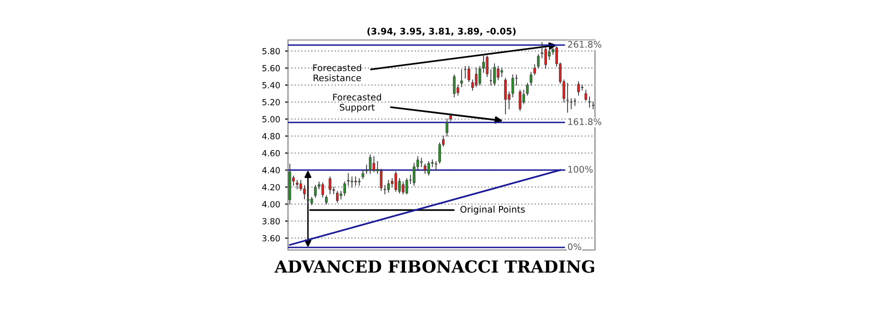 The image size is (870, 330). I want to click on annotation: 261.8%, so click(585, 44).